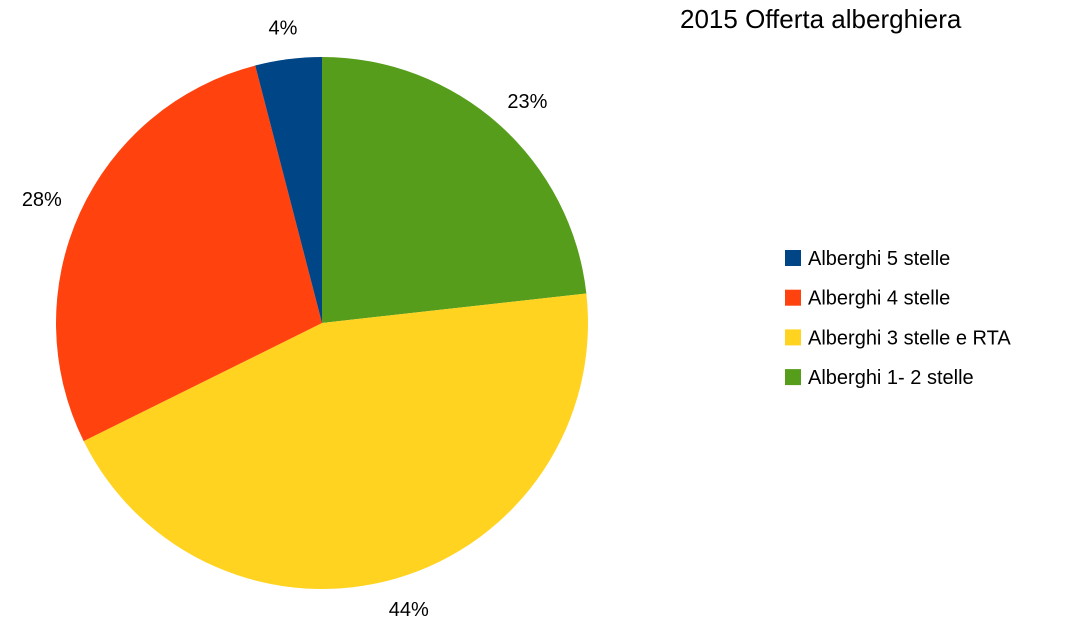  Describe the element at coordinates (879, 299) in the screenshot. I see `legend-label: Alberghi 4 stelle` at that location.